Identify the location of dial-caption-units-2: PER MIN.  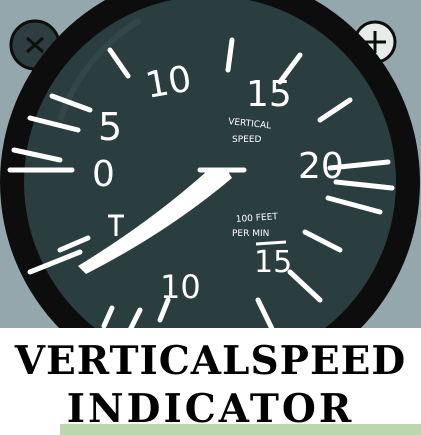
(250, 234).